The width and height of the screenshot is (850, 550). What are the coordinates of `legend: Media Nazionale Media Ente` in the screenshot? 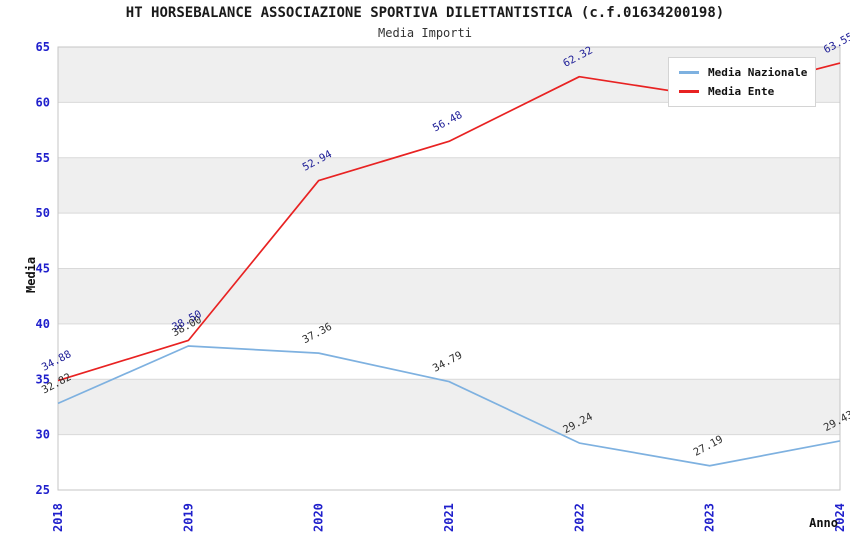 It's located at (742, 82).